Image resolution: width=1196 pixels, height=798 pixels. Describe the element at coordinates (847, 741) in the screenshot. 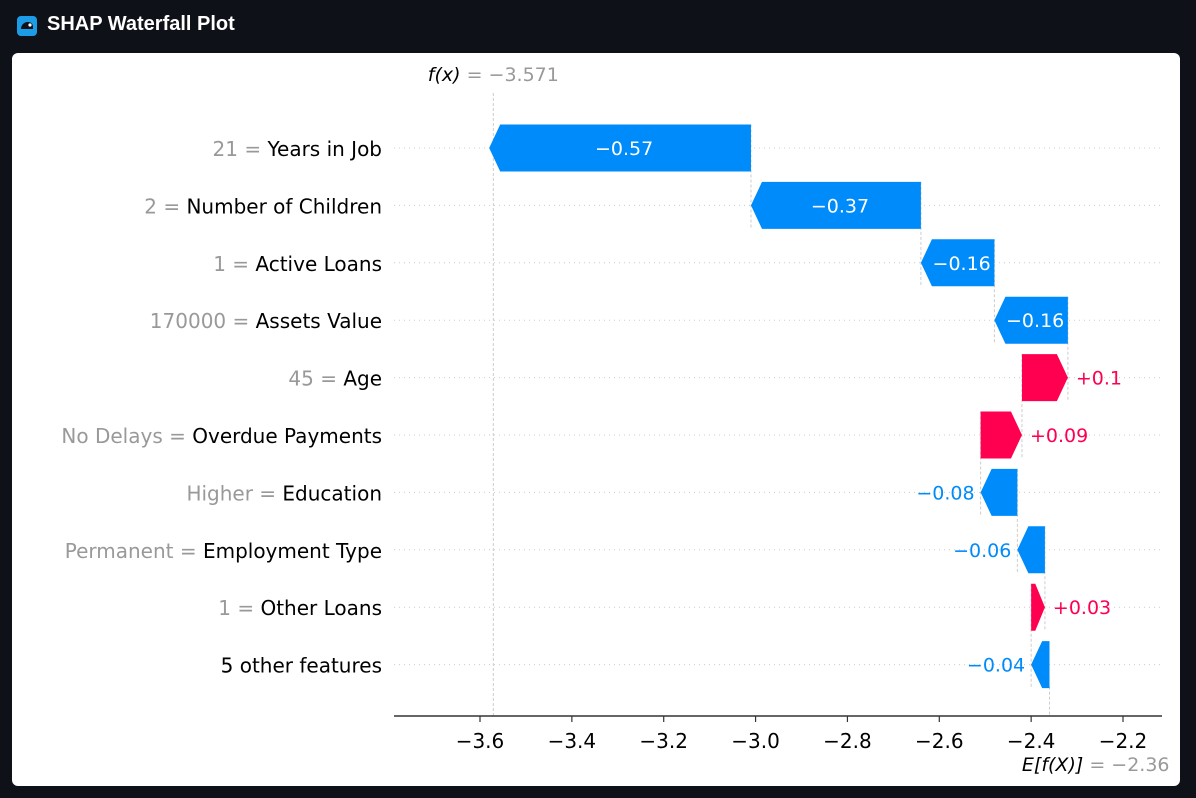

I see `x-tick-label: −2.8` at that location.